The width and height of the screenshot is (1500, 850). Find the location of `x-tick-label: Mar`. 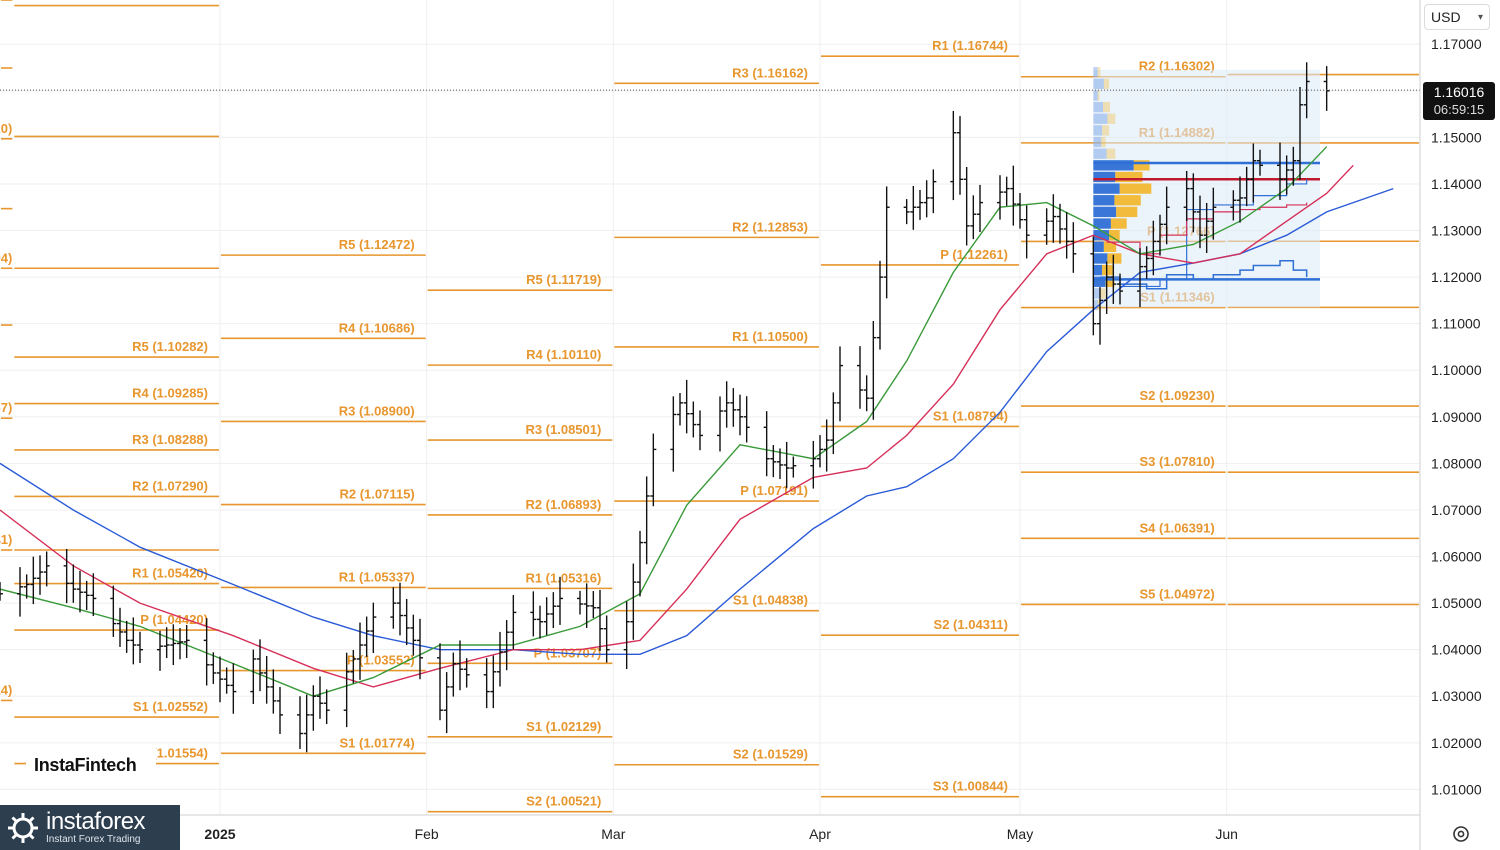

x-tick-label: Mar is located at coordinates (613, 834).